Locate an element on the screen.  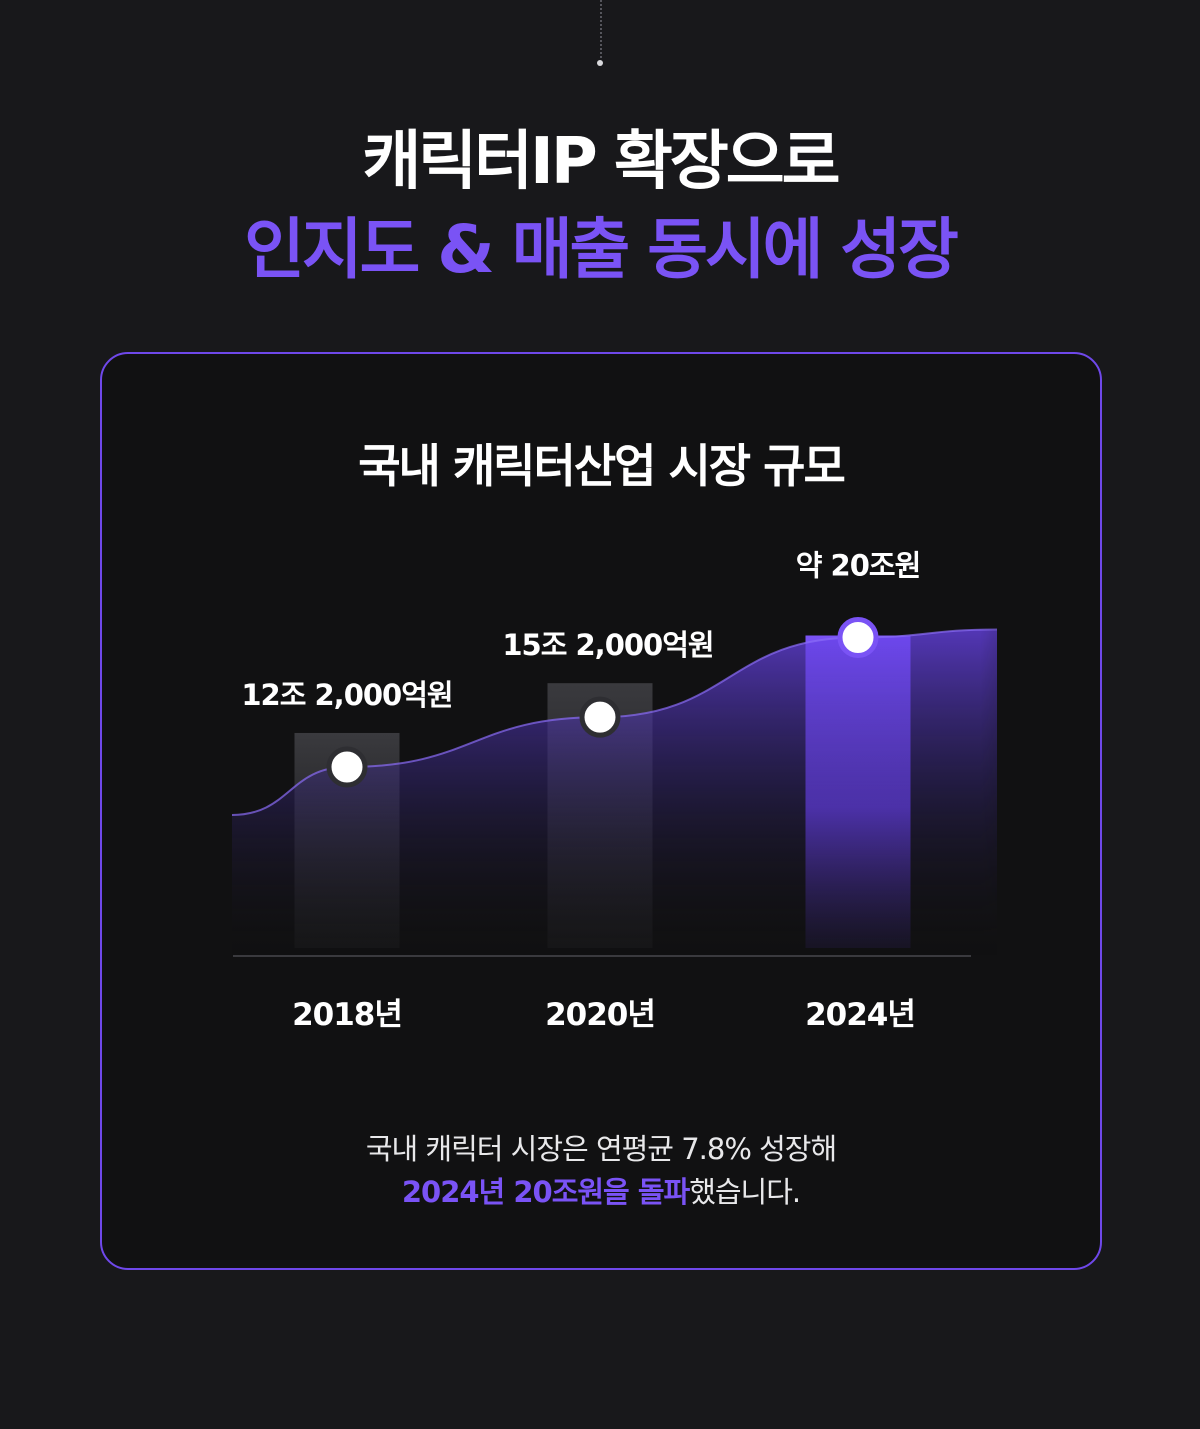
caption-rest: 했습니다. is located at coordinates (745, 1192).